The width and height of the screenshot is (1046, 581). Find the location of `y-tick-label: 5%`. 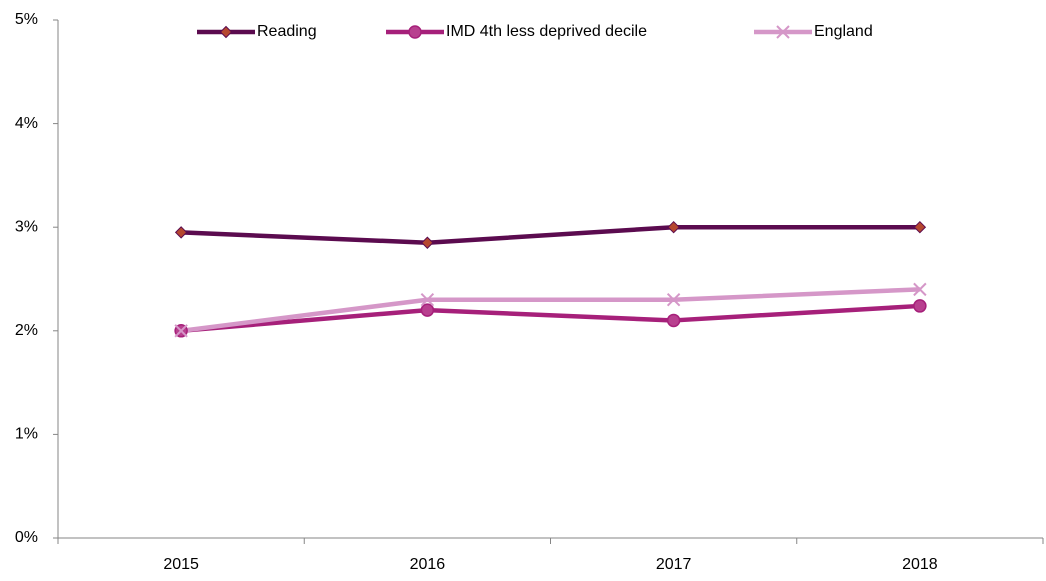

y-tick-label: 5% is located at coordinates (26, 19).